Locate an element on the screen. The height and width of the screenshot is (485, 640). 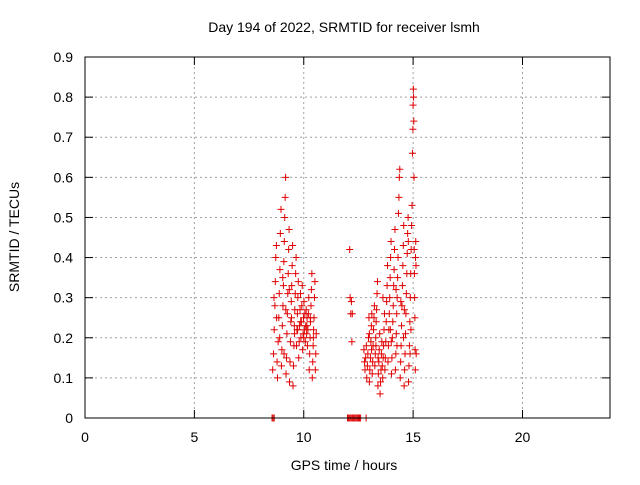
x-tick-labels: 0 5 10 15 20 is located at coordinates (305, 437).